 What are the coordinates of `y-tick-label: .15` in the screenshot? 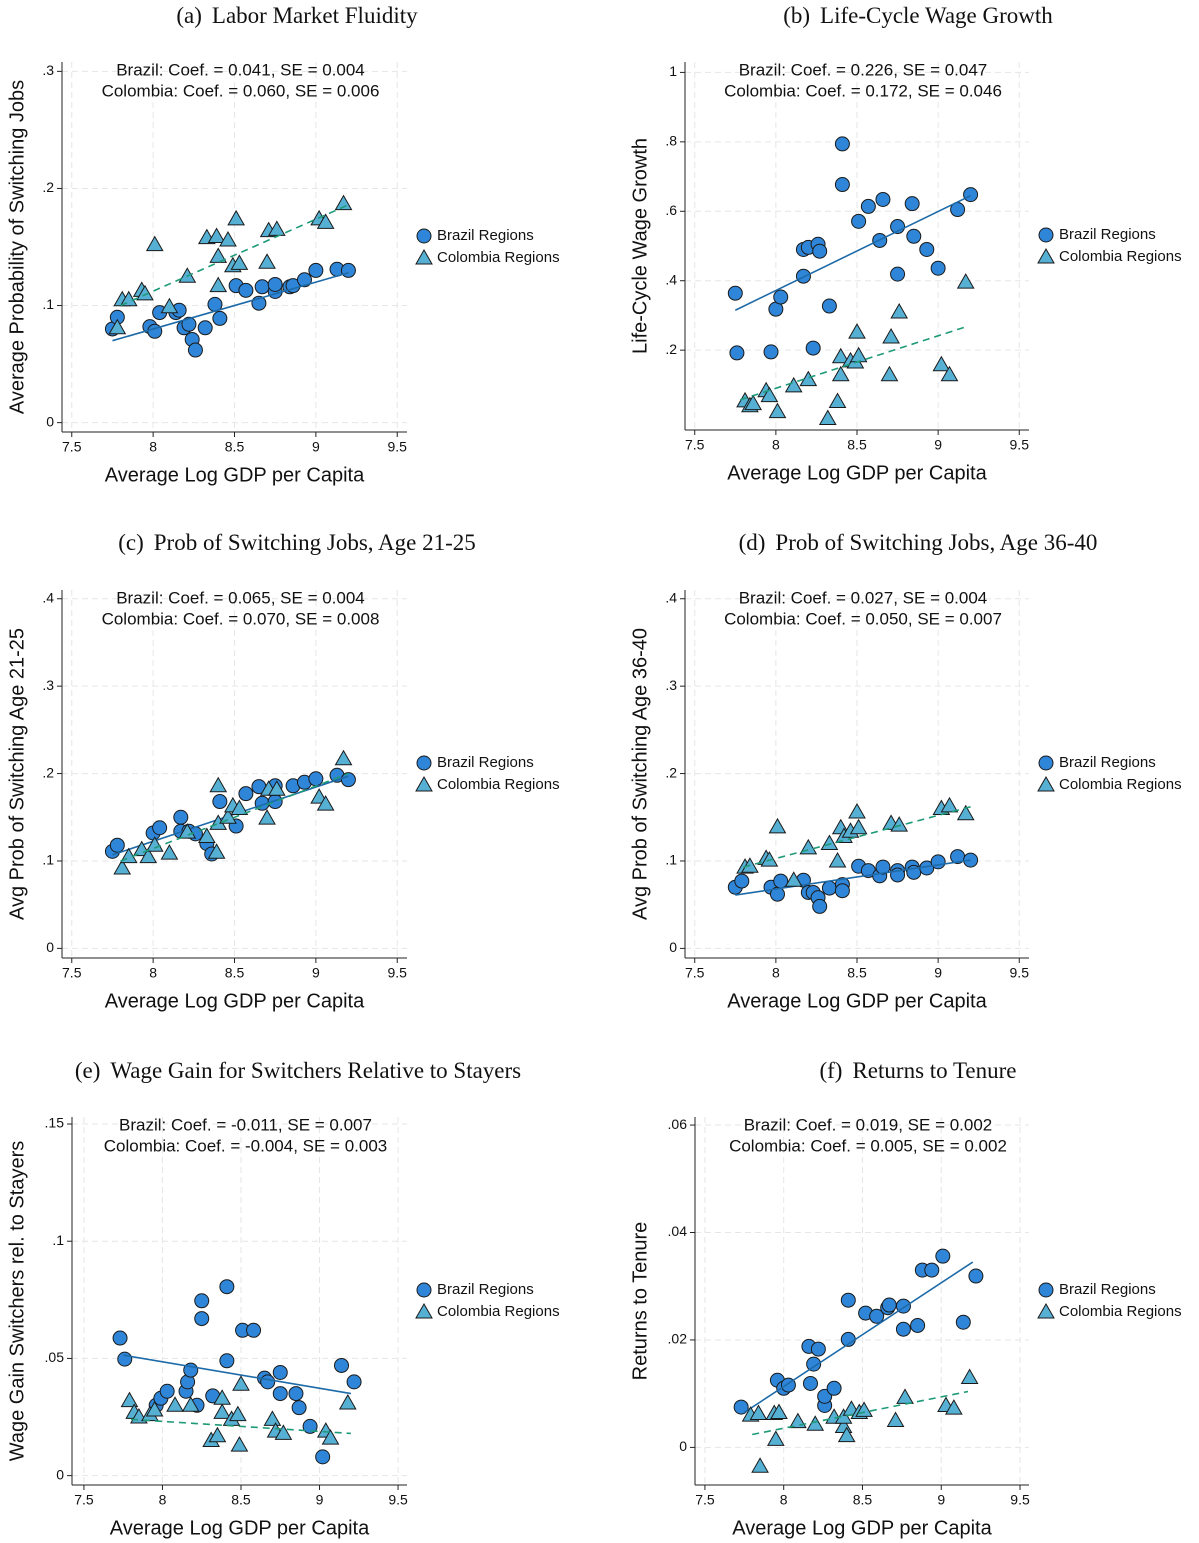 It's located at (55, 1123).